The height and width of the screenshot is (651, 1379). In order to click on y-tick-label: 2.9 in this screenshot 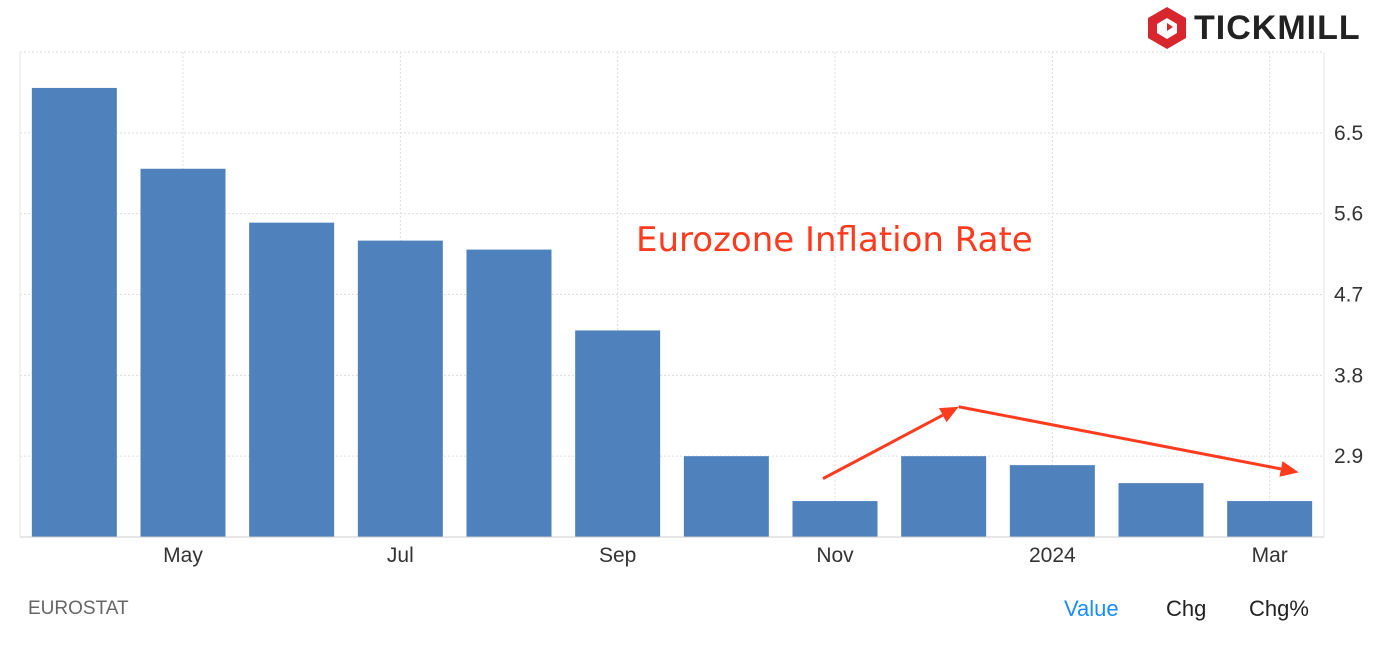, I will do `click(1348, 456)`.